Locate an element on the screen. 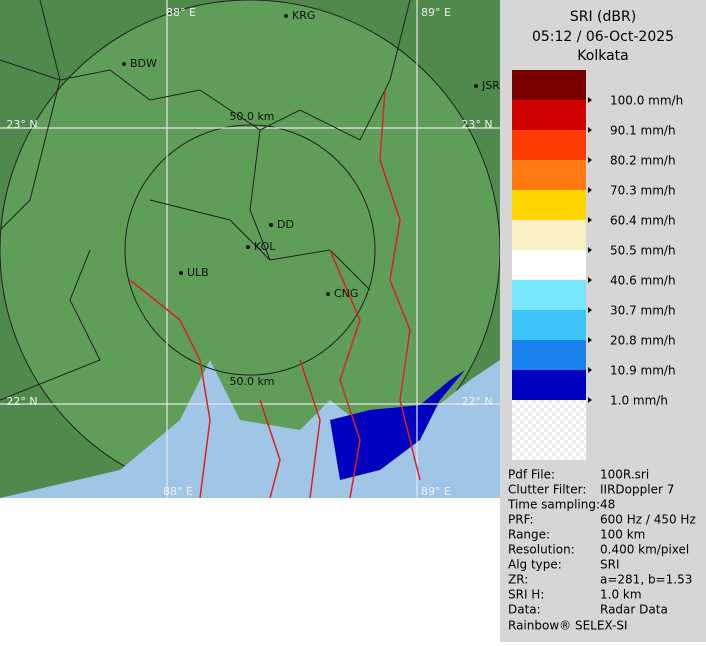  legend-label: 70.3 mm/h is located at coordinates (643, 191).